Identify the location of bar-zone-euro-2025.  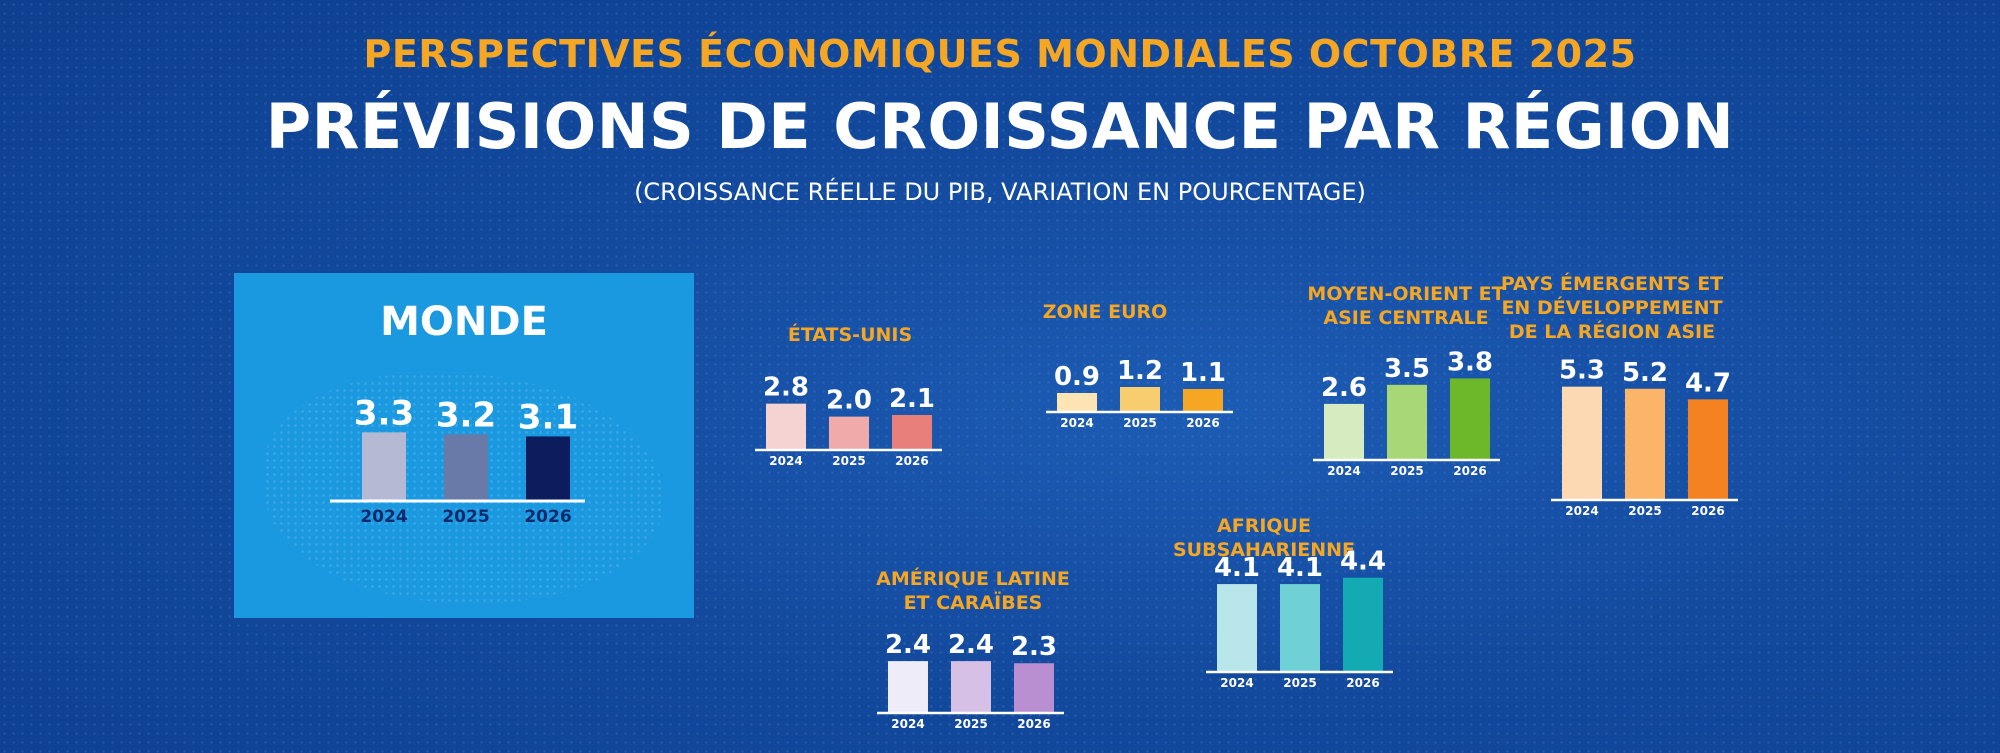
(1140, 399).